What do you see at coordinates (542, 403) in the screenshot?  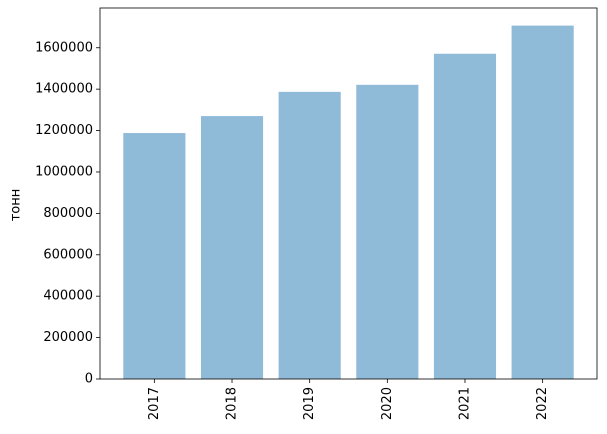 I see `x-tick-label: 2022` at bounding box center [542, 403].